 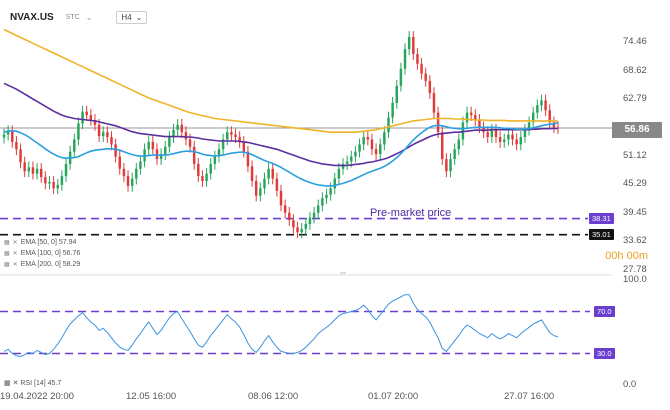 What do you see at coordinates (635, 279) in the screenshot?
I see `rsi-tick-label: 100.0` at bounding box center [635, 279].